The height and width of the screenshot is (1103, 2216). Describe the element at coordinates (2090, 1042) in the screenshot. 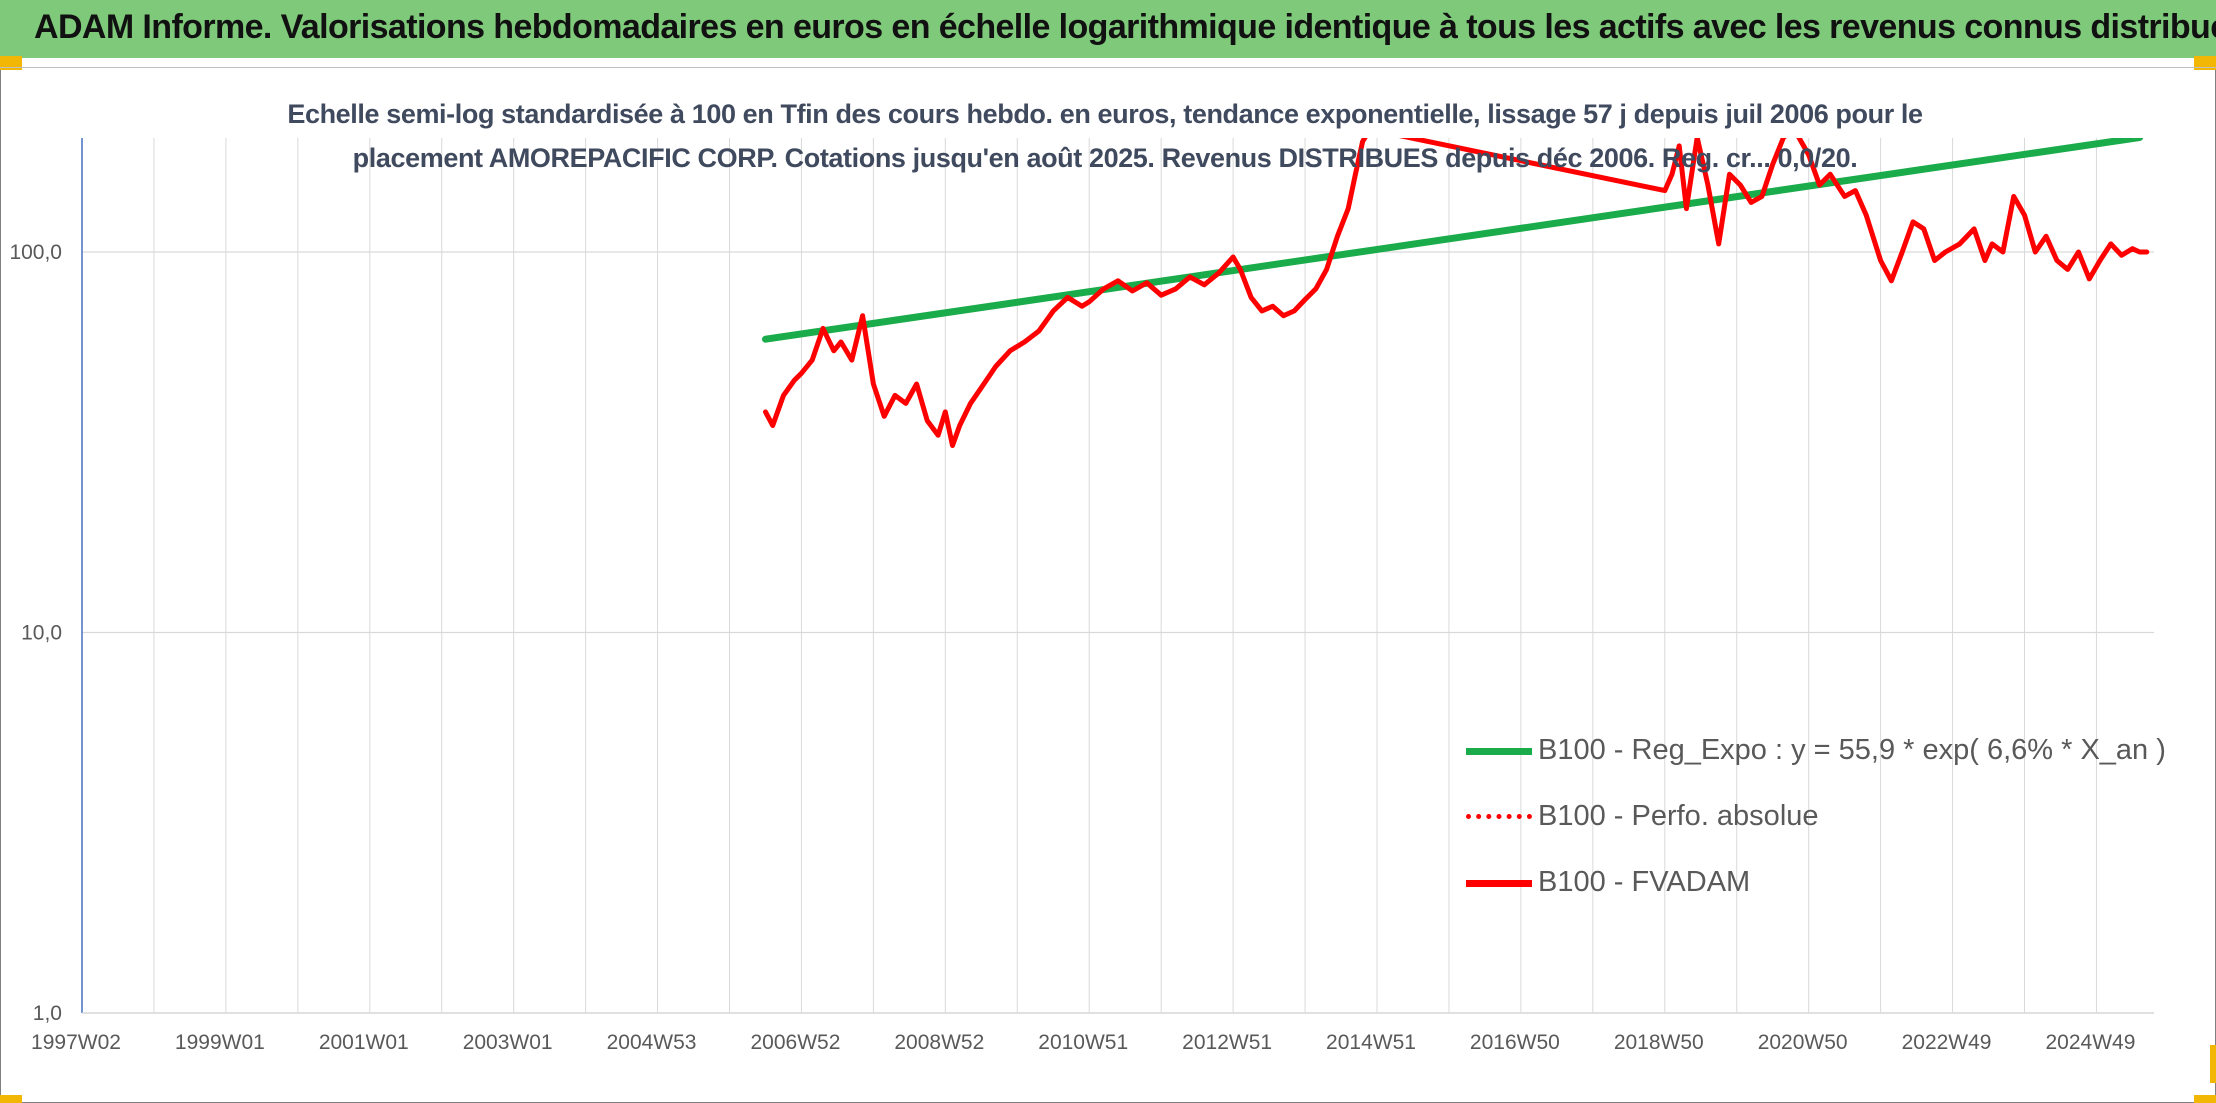

I see `x-tick-label: 2024W49` at that location.